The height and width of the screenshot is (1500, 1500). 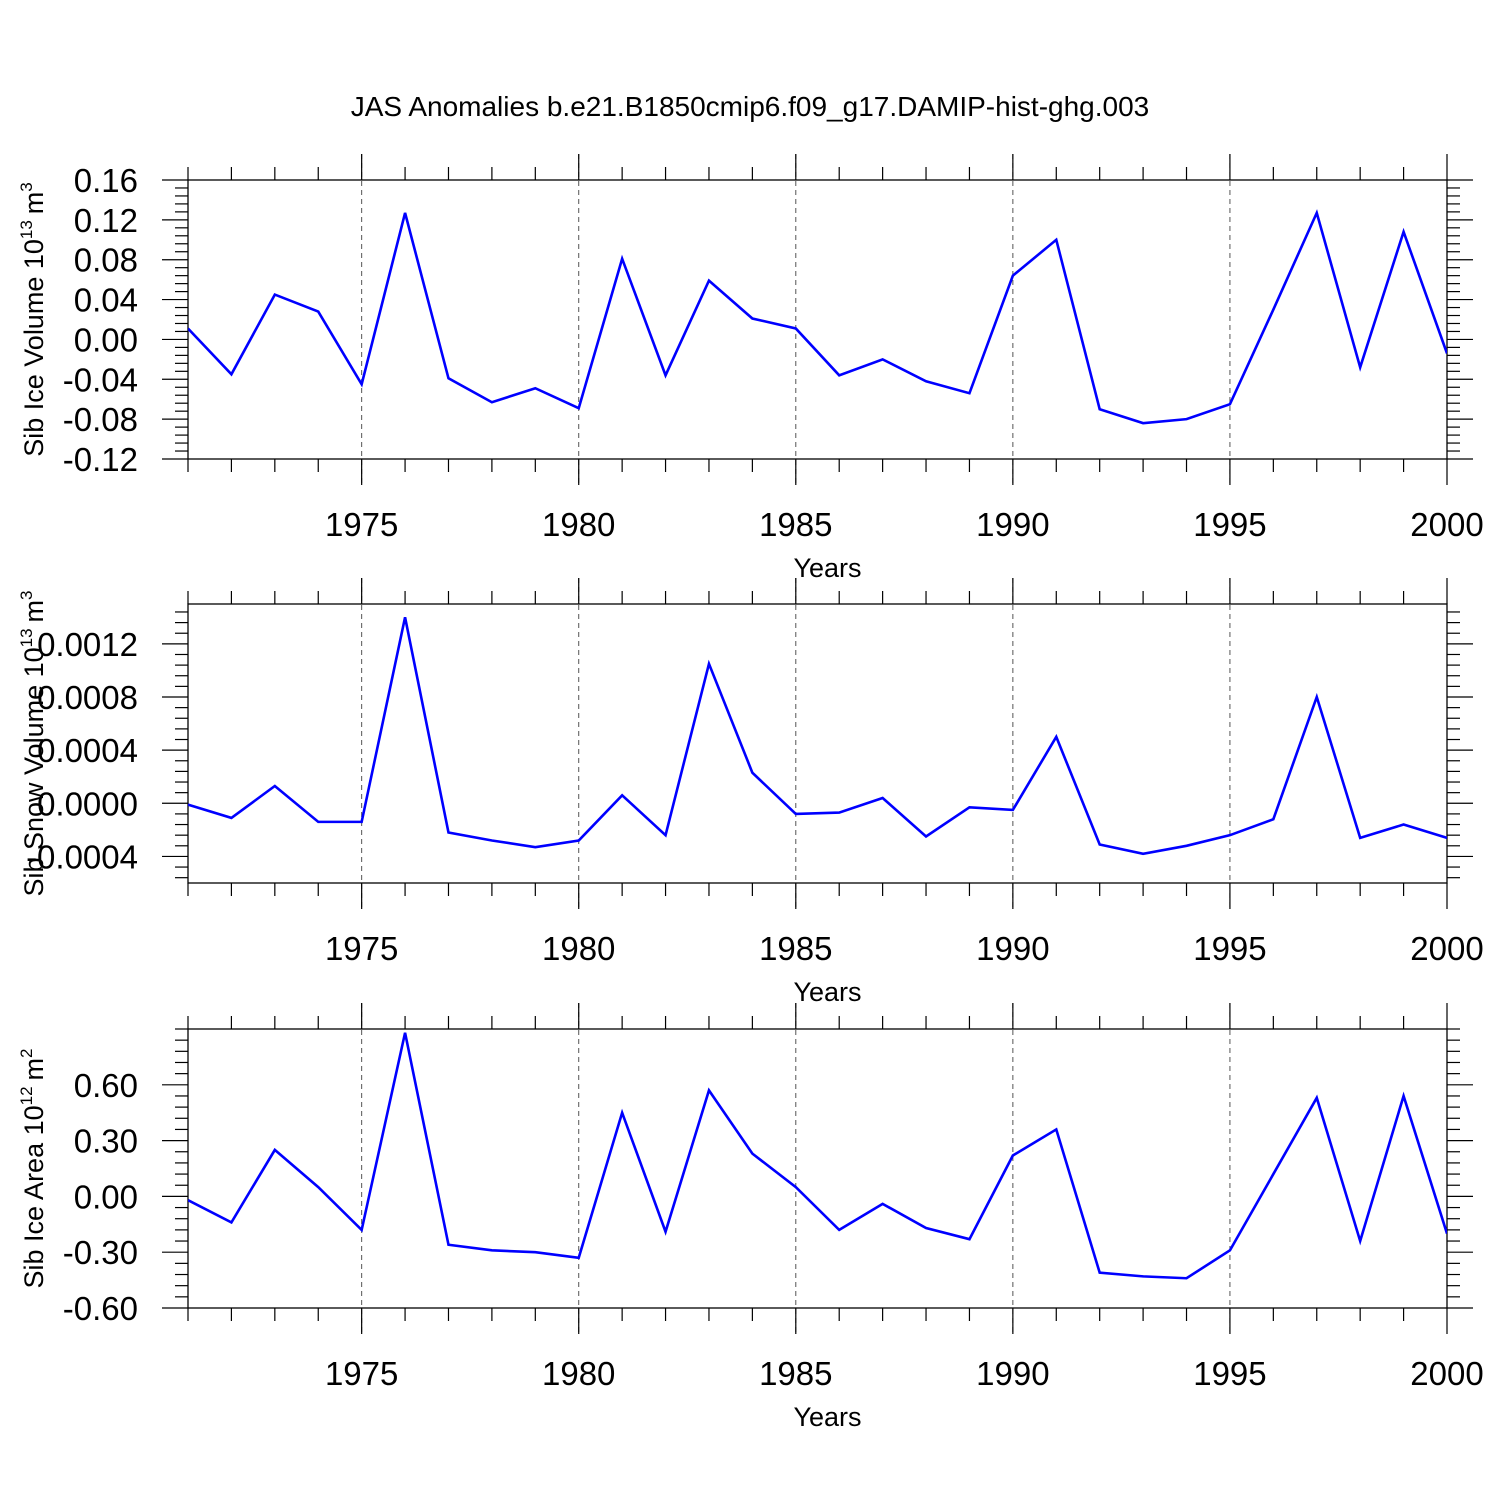 I want to click on ytick-label: 0.0000, so click(x=87, y=803).